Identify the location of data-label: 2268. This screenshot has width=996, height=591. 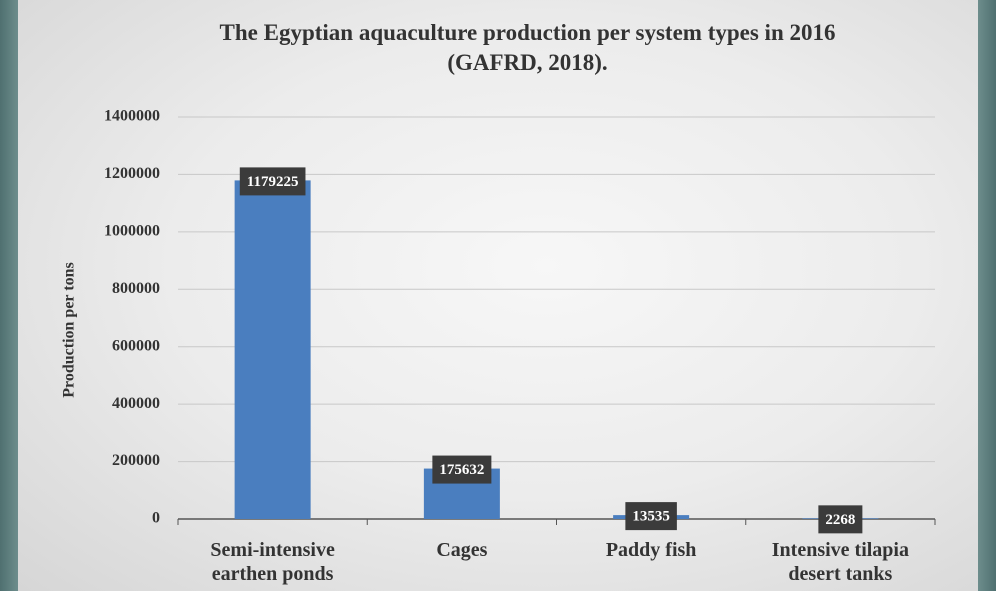
(840, 519).